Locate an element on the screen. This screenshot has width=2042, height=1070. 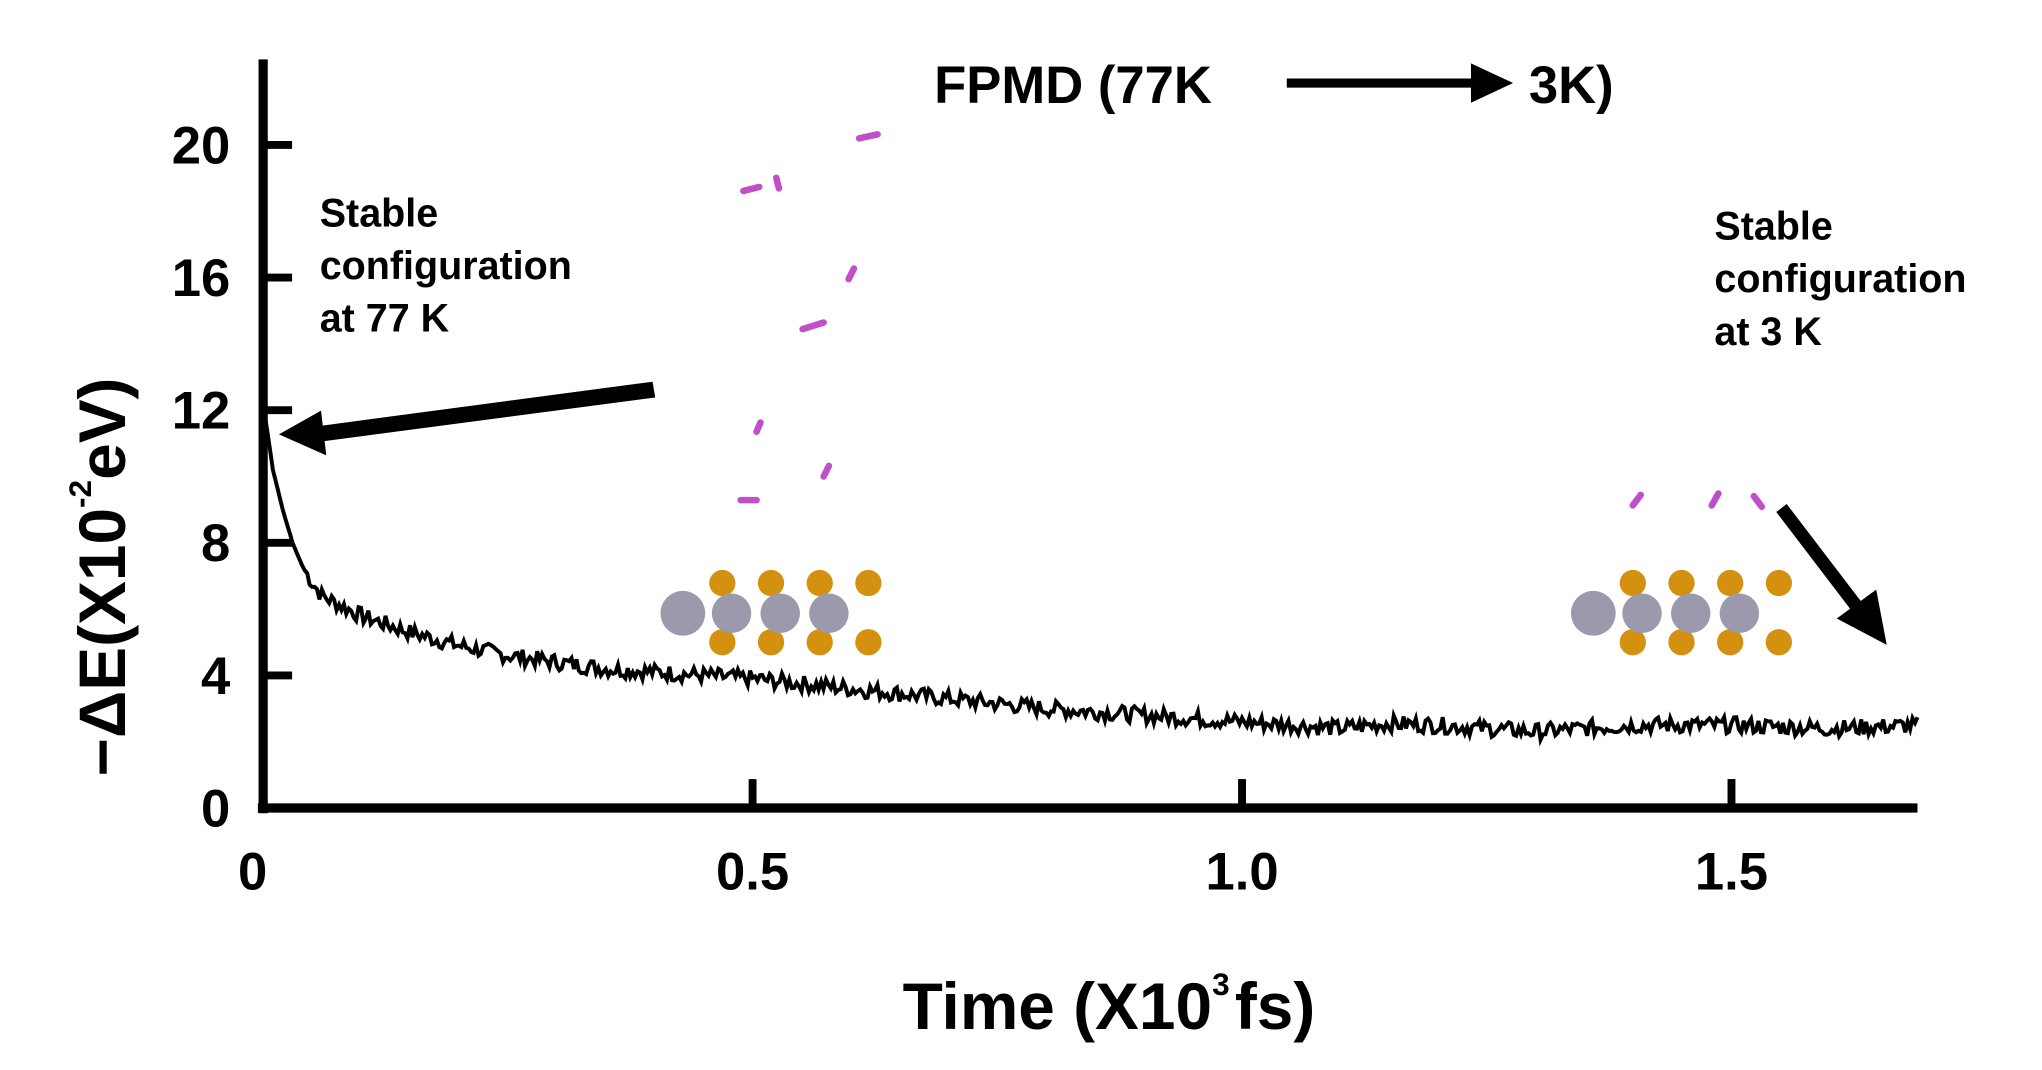
x-axis-label: Time (X103 fs) is located at coordinates (1109, 1004).